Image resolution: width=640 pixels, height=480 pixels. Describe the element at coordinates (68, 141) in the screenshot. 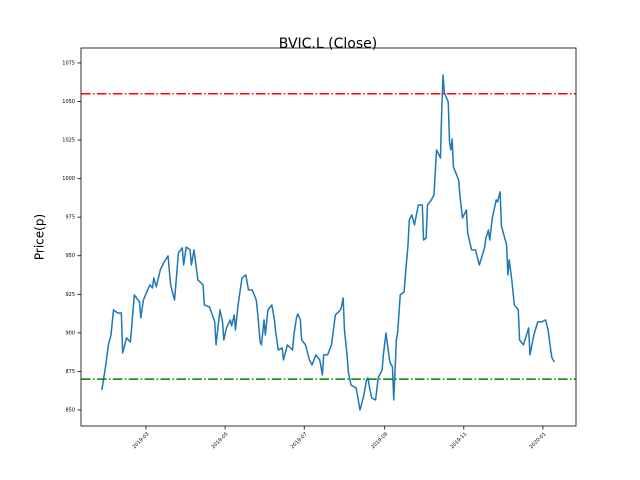

I see `y-tick-label: 1025` at that location.